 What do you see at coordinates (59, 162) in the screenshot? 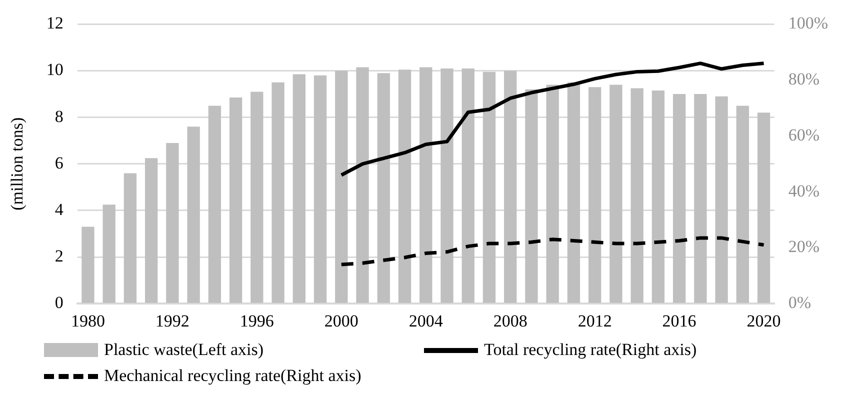
I see `y-tick-label: 6` at bounding box center [59, 162].